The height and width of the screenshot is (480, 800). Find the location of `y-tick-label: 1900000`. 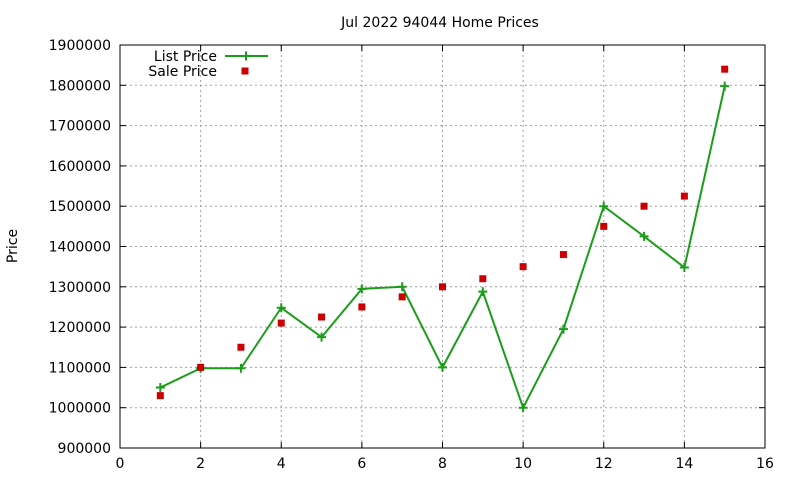

y-tick-label: 1900000 is located at coordinates (80, 46).